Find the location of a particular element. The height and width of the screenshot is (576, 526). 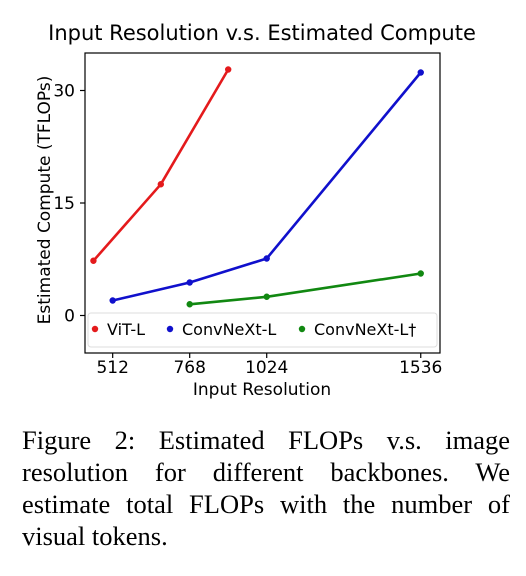

x-tick-label: 1536 is located at coordinates (420, 368).